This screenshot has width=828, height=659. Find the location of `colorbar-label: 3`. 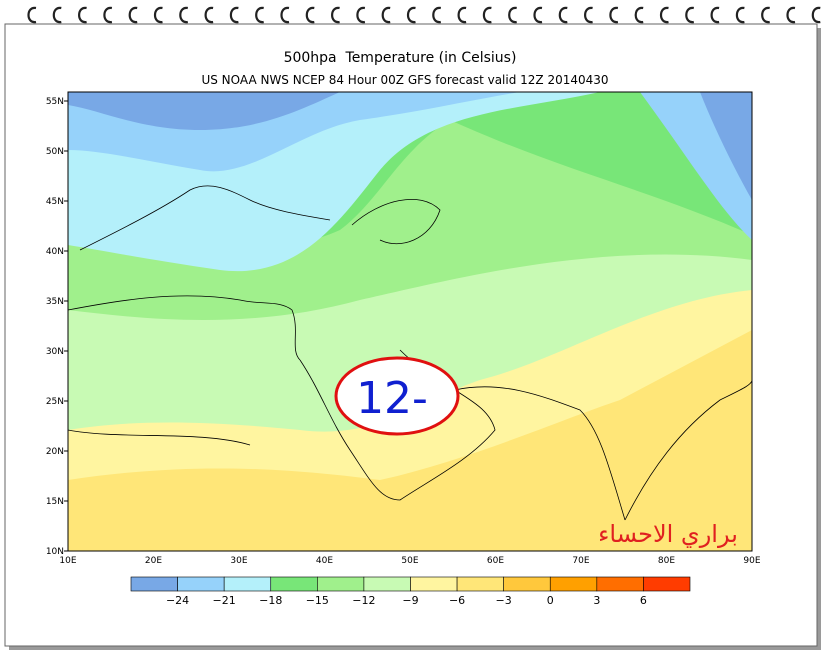

colorbar-label: 3 is located at coordinates (596, 600).